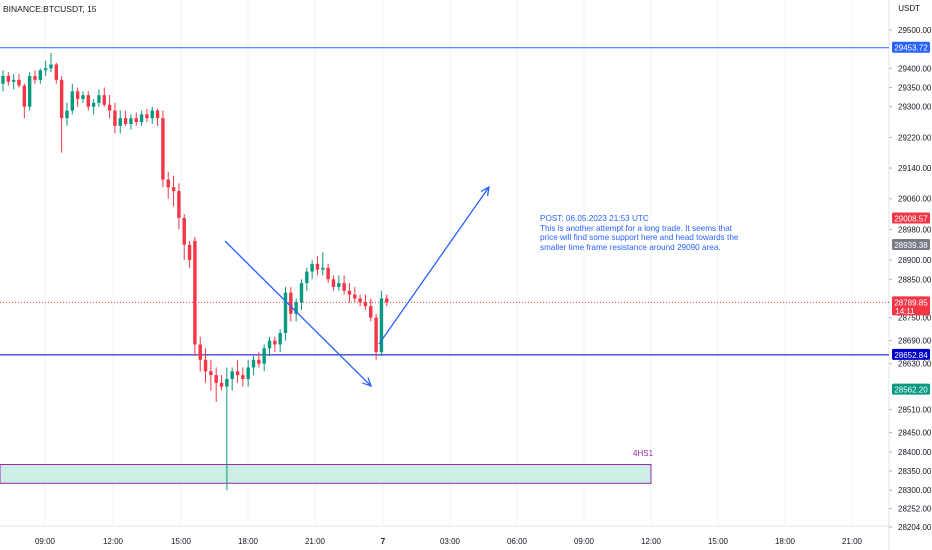 Image resolution: width=932 pixels, height=550 pixels. I want to click on y-tick-label: 28510.00, so click(915, 410).